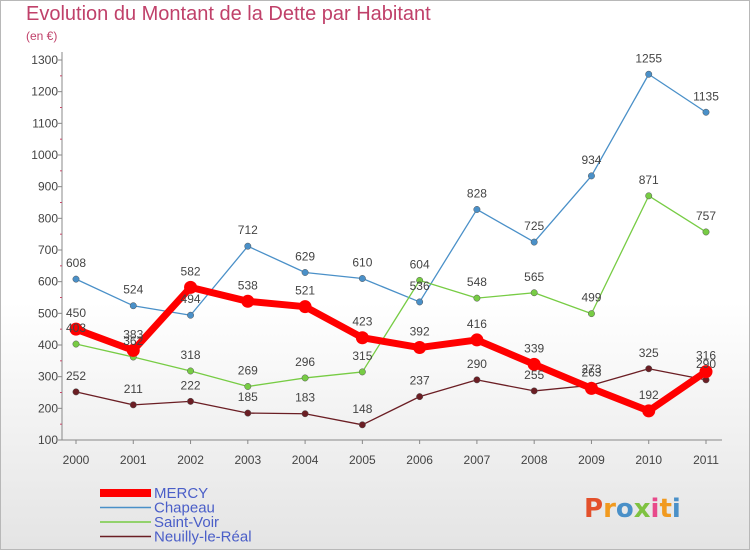  I want to click on data-label: 712, so click(248, 230).